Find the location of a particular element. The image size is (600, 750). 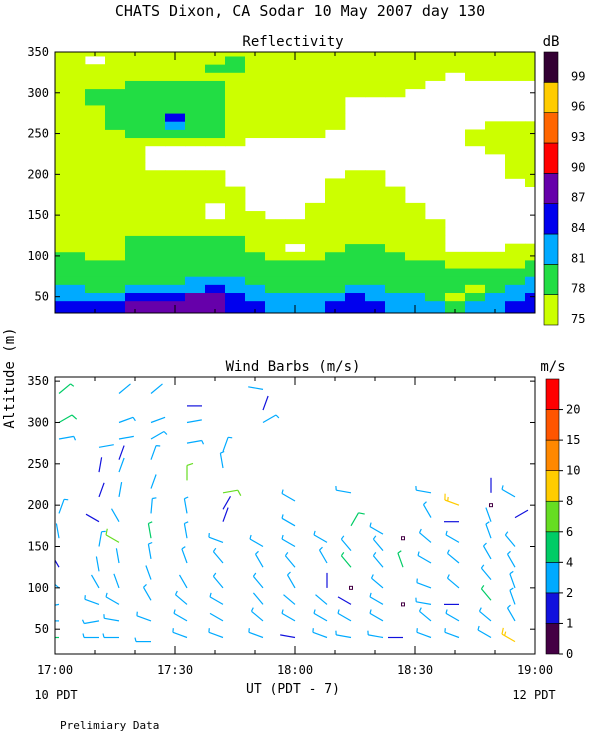

date-right-label: 12 PDT is located at coordinates (533, 695).